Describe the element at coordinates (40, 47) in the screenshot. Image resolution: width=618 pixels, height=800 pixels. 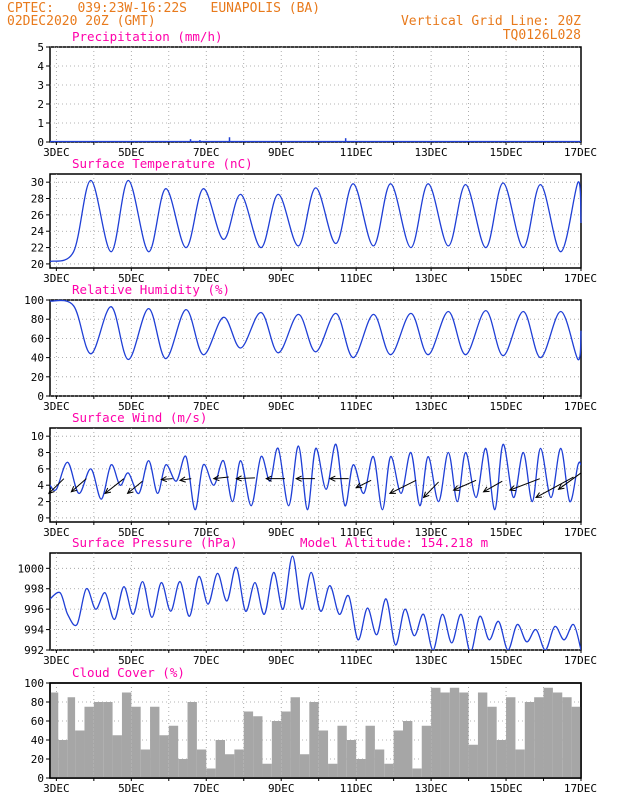
I see `y-tick-label: 5` at that location.